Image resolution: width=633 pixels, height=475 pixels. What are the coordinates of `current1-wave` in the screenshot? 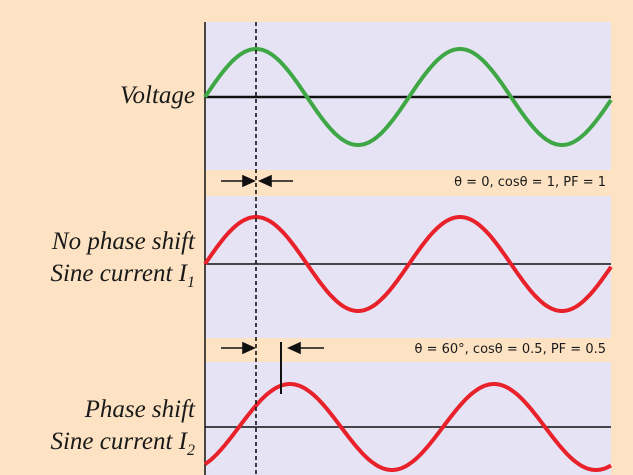 It's located at (408, 264).